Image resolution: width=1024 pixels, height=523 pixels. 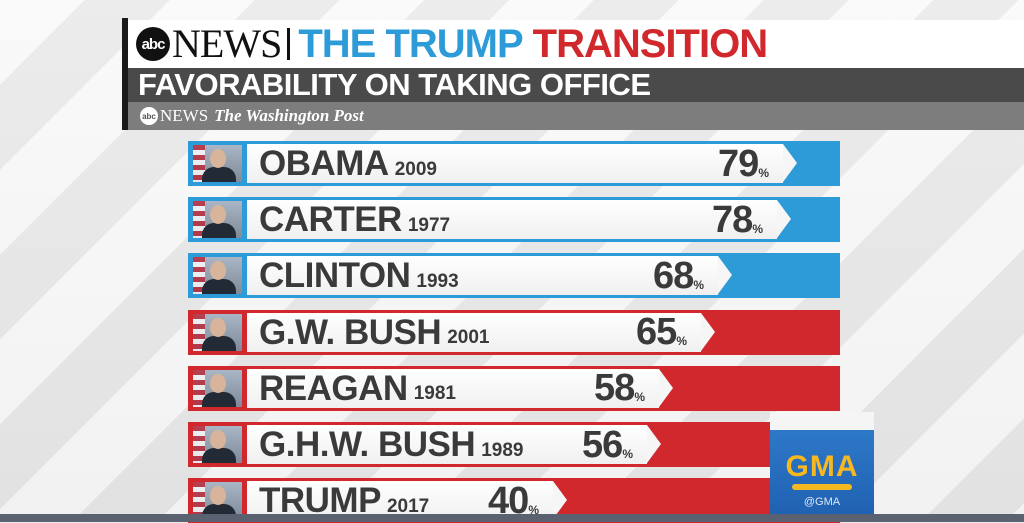 What do you see at coordinates (738, 163) in the screenshot?
I see `value-label: 79` at bounding box center [738, 163].